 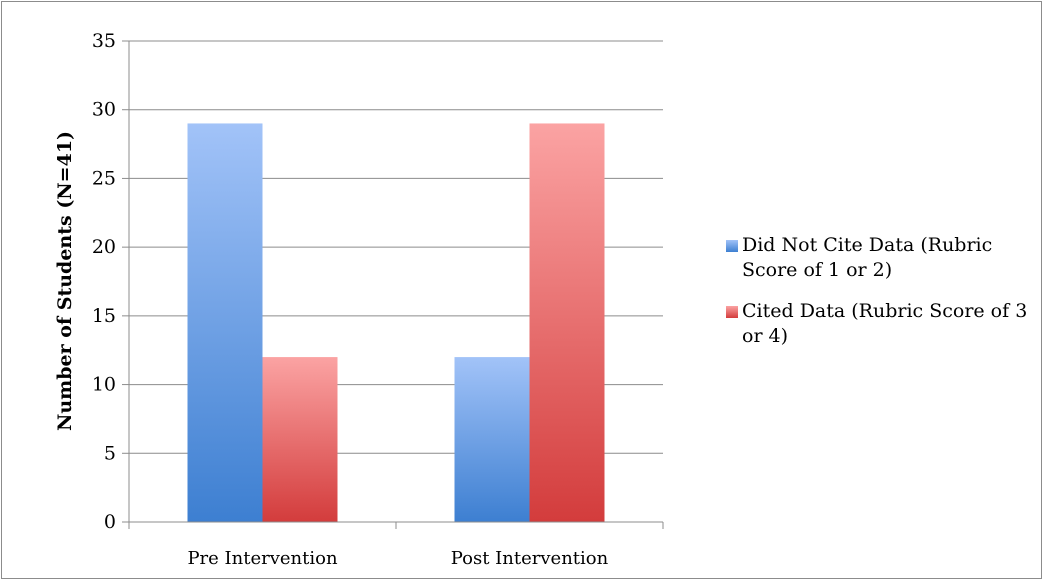 What do you see at coordinates (104, 178) in the screenshot?
I see `y-tick-label: 25` at bounding box center [104, 178].